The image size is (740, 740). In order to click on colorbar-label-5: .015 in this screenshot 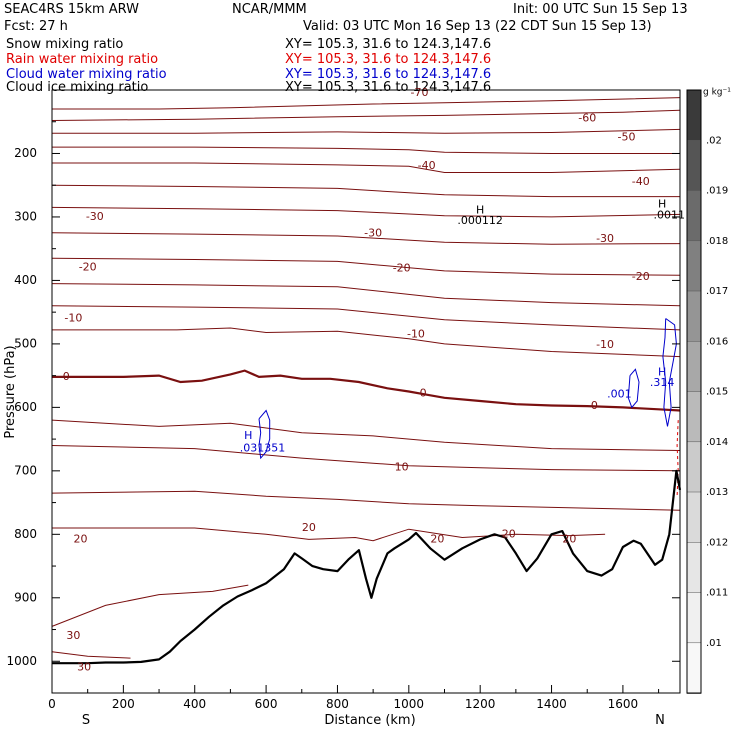, I will do `click(717, 392)`.